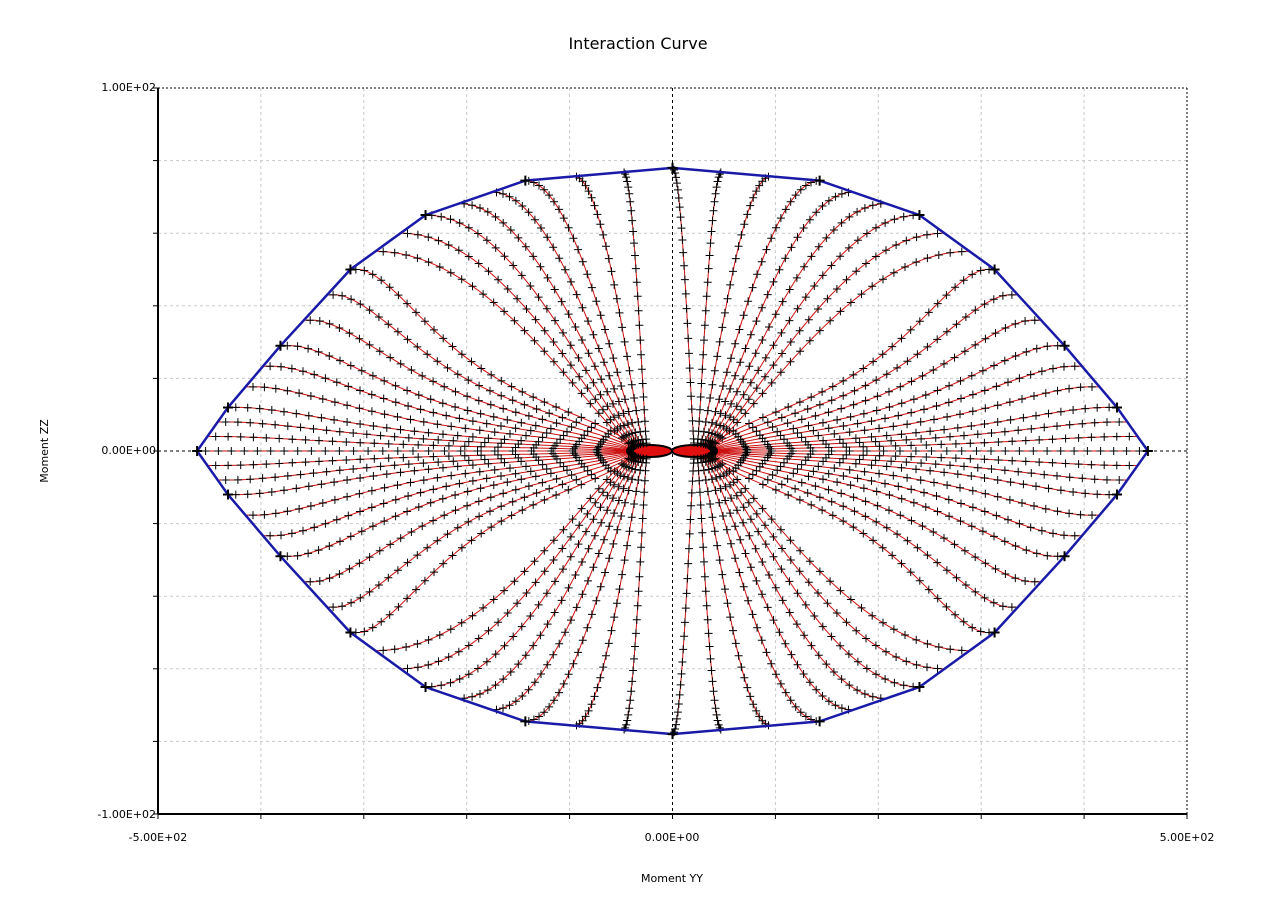 The height and width of the screenshot is (911, 1276). Describe the element at coordinates (128, 450) in the screenshot. I see `y-tick-label-middle: 0.00E+00` at that location.